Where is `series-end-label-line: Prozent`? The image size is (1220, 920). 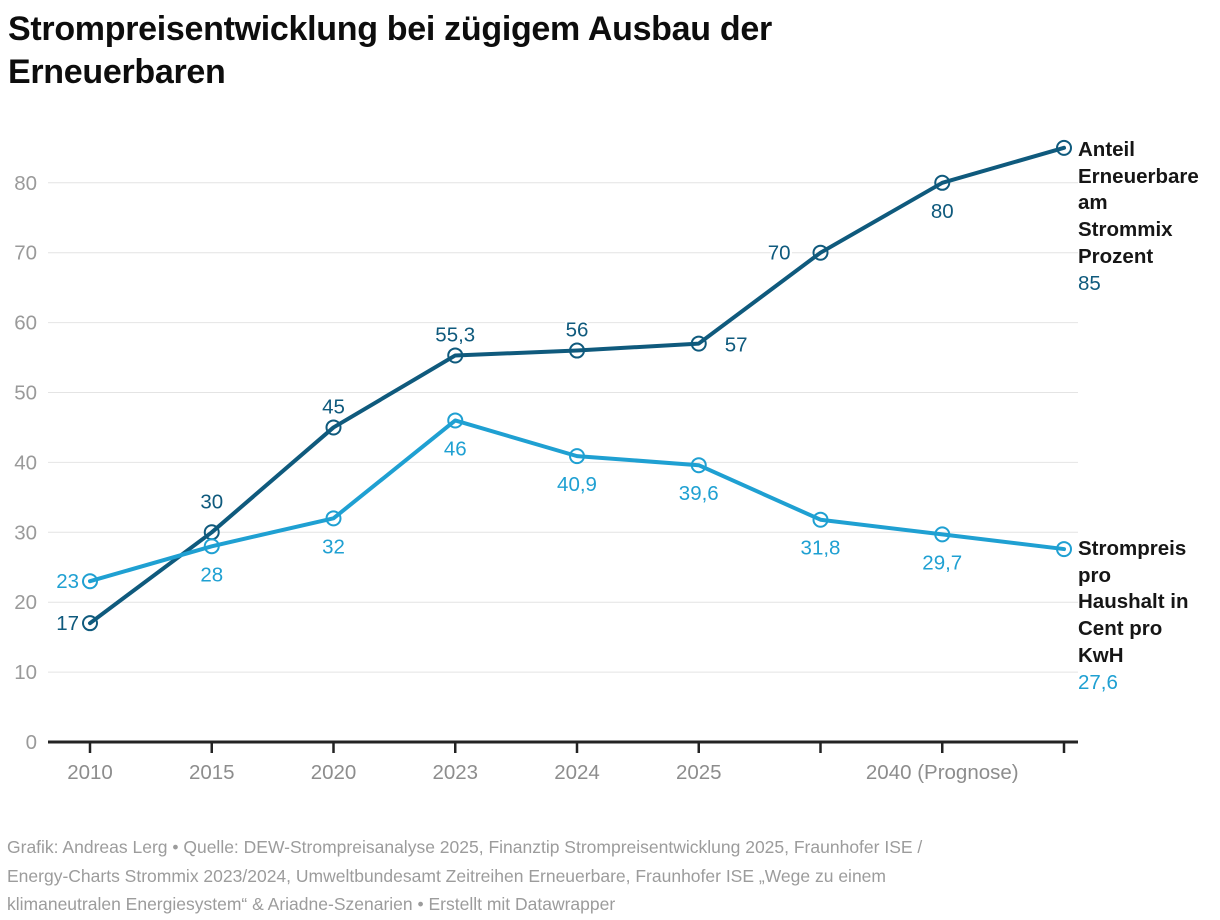
series-end-label-line: Prozent is located at coordinates (1116, 256).